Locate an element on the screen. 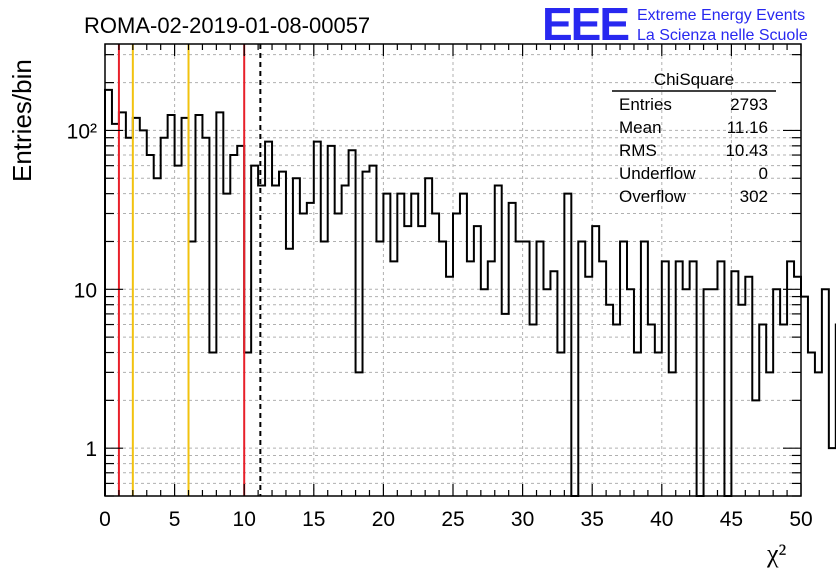 This screenshot has width=836, height=572. y-axis-label: Entries/bin is located at coordinates (22, 120).